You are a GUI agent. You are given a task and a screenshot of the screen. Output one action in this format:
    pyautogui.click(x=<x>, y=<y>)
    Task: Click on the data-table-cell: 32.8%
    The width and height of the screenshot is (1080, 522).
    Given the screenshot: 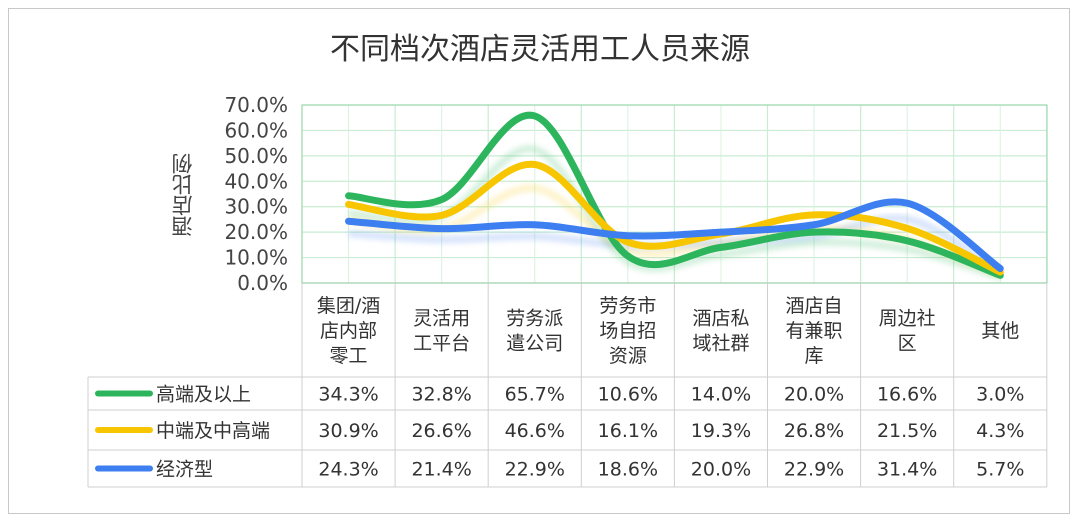 What is the action you would take?
    pyautogui.click(x=441, y=395)
    